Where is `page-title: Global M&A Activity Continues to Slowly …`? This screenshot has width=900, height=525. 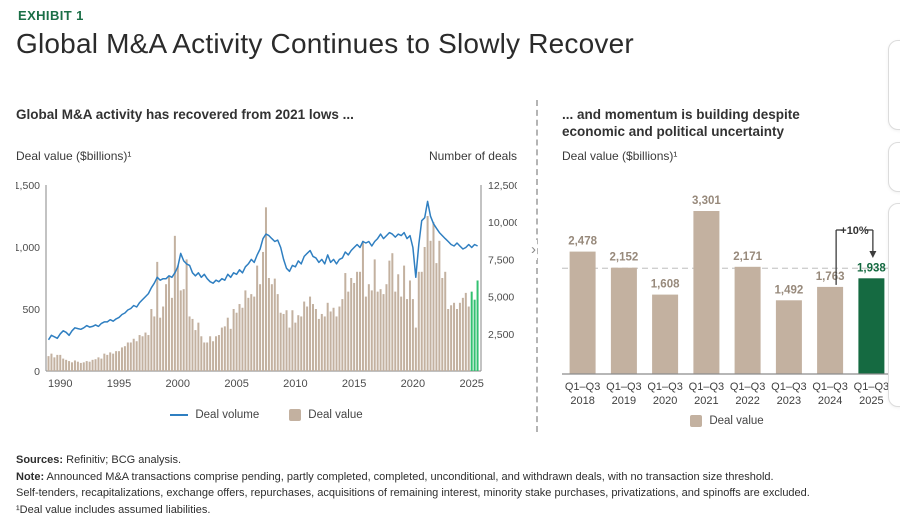
page-title: Global M&A Activity Continues to Slowly … is located at coordinates (325, 43).